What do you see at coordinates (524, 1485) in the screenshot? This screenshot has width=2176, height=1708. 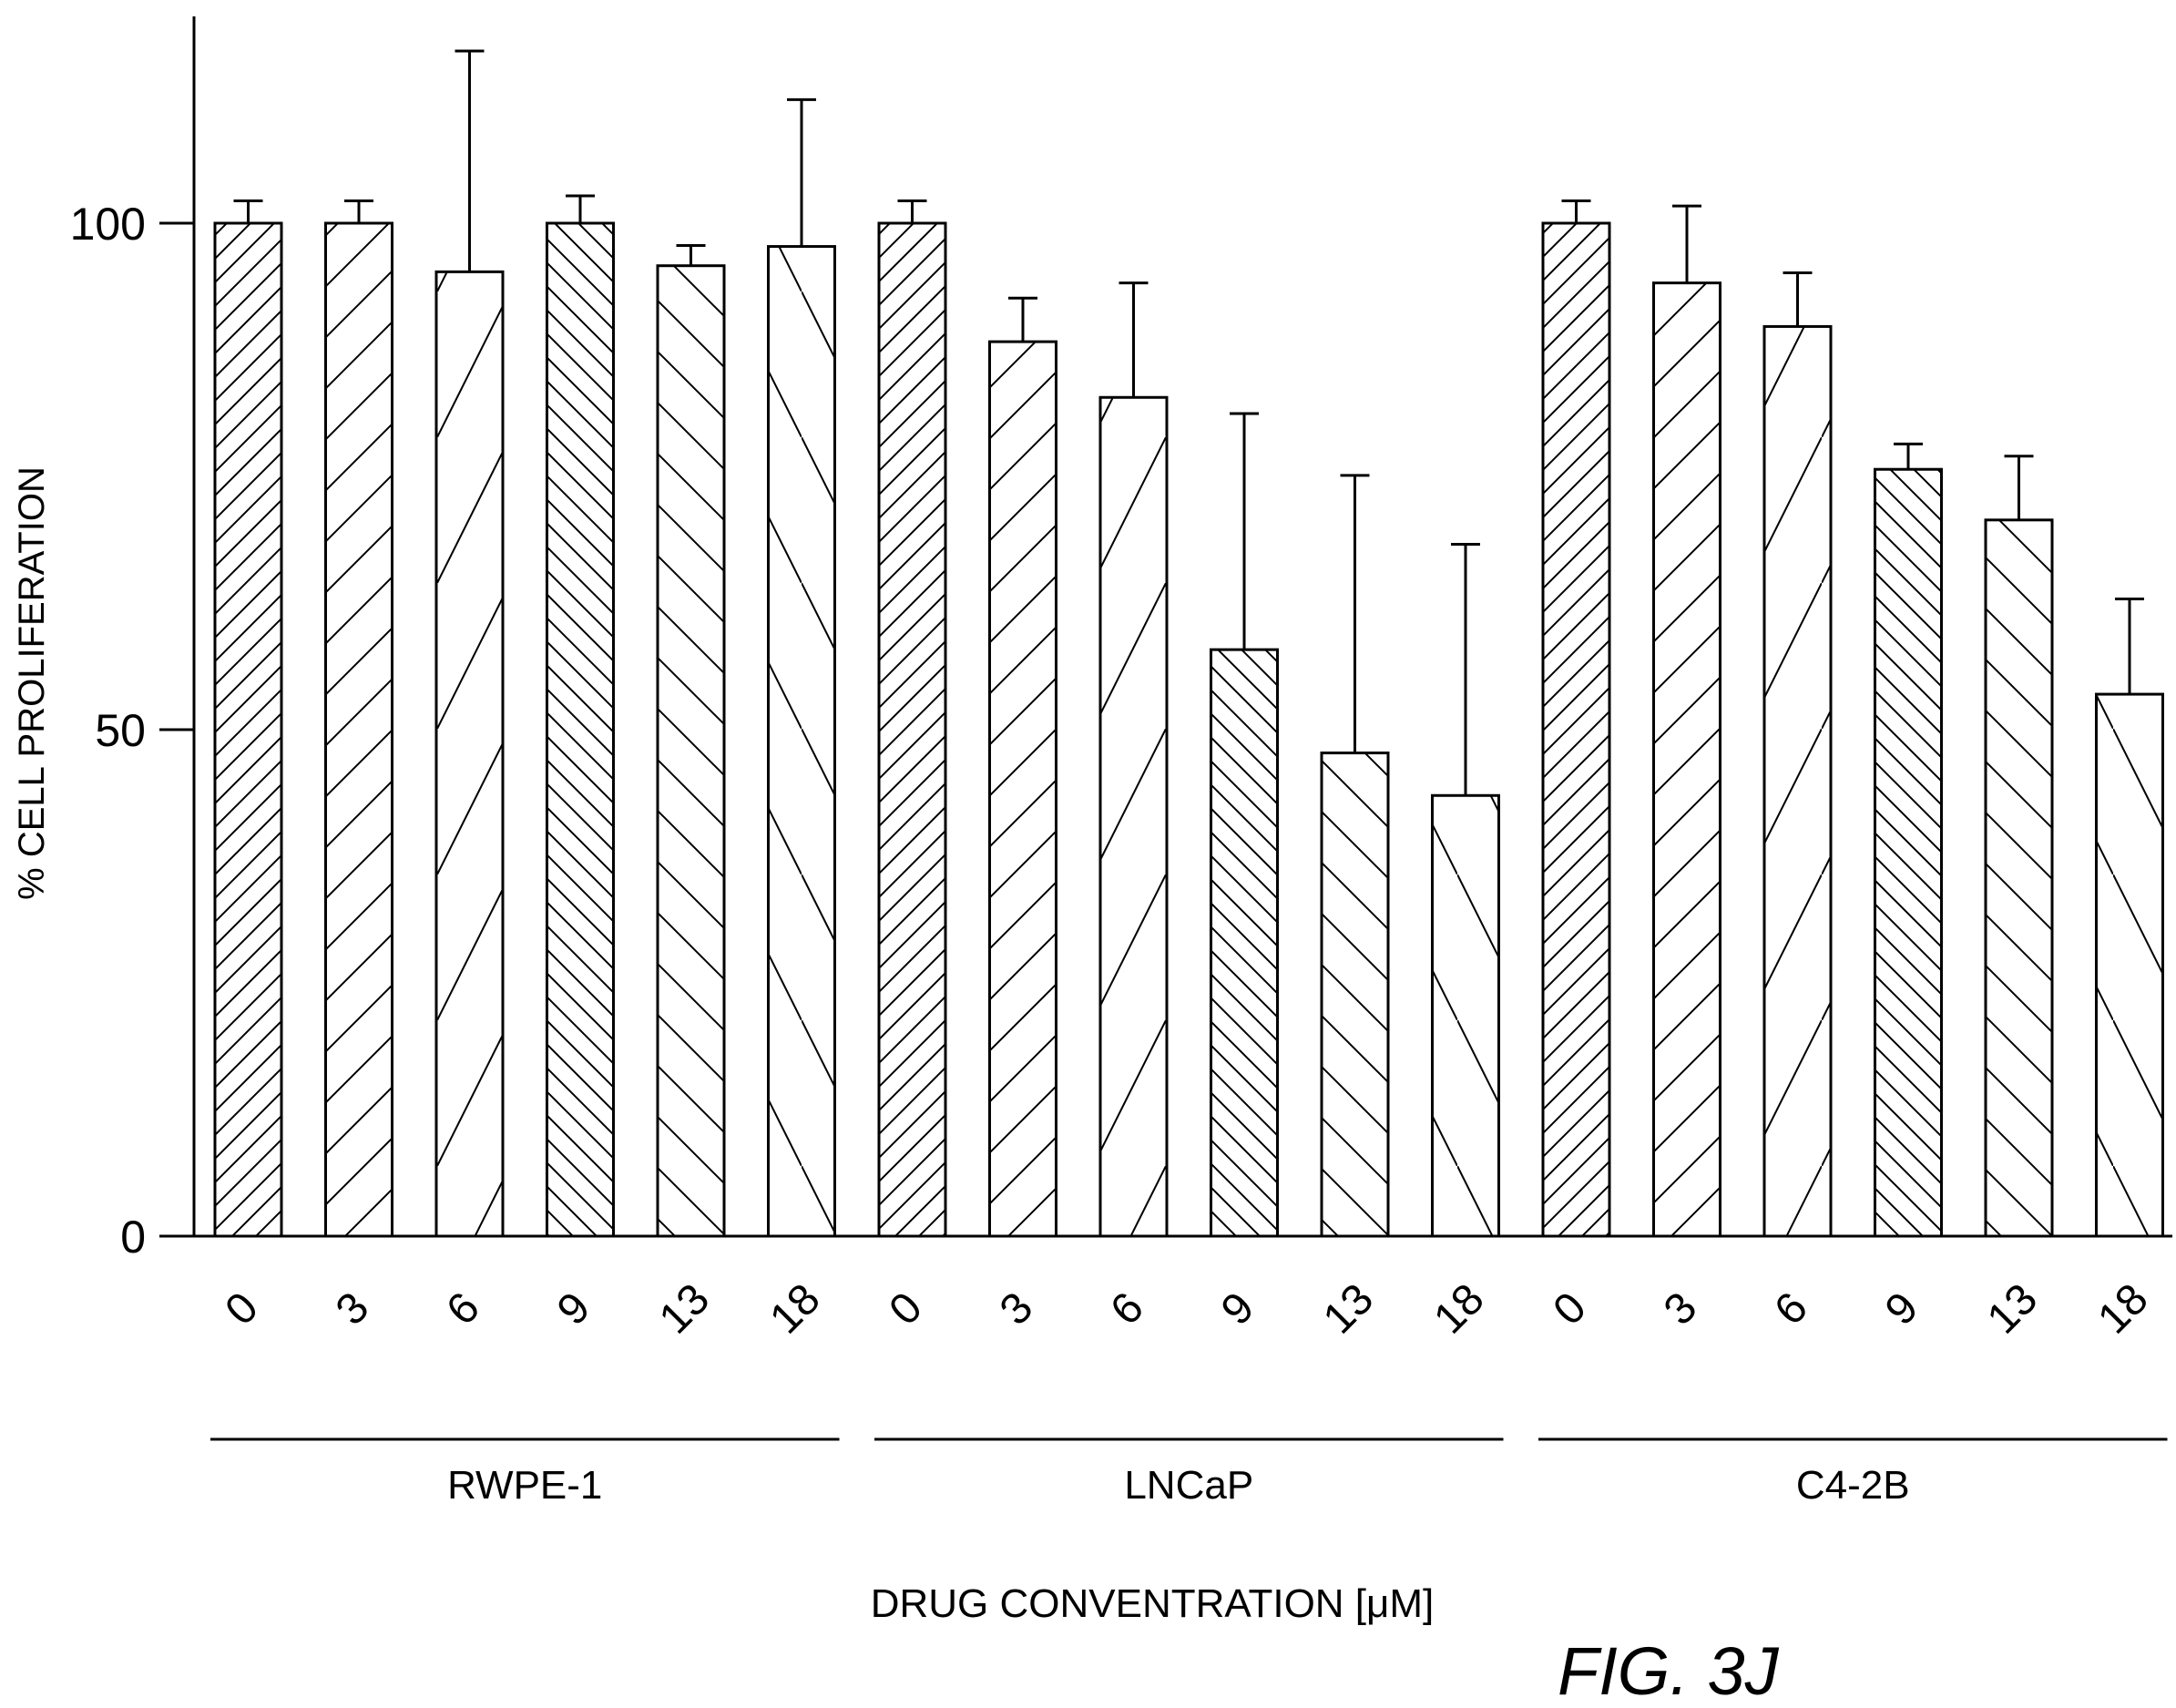 I see `group-label: RWPE-1` at bounding box center [524, 1485].